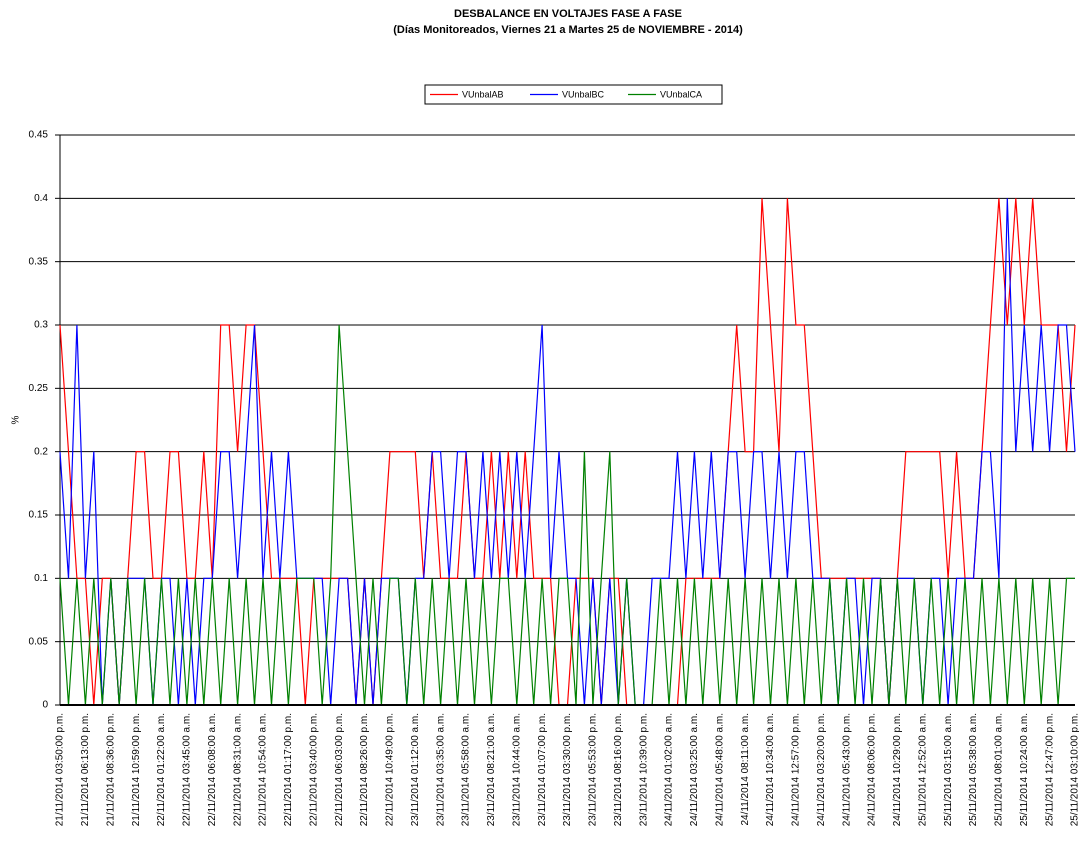 The width and height of the screenshot is (1079, 865). Describe the element at coordinates (593, 769) in the screenshot. I see `x-tick-label: 23/11/2014 05:53:00 p.m.` at that location.